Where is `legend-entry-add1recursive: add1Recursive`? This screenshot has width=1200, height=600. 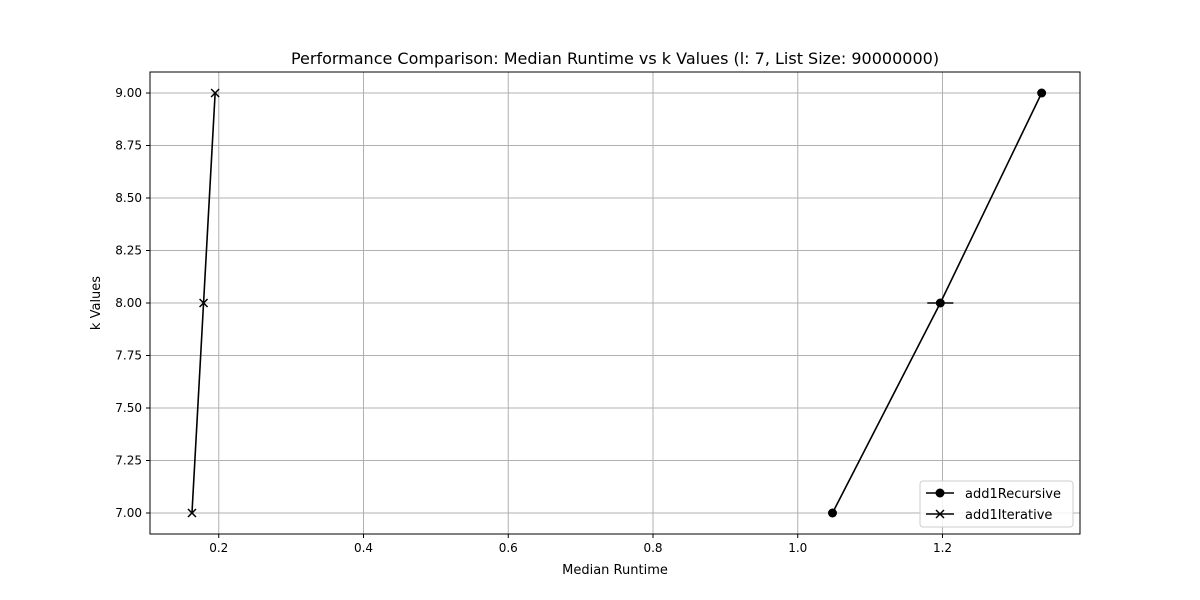
legend-entry-add1recursive: add1Recursive is located at coordinates (993, 494).